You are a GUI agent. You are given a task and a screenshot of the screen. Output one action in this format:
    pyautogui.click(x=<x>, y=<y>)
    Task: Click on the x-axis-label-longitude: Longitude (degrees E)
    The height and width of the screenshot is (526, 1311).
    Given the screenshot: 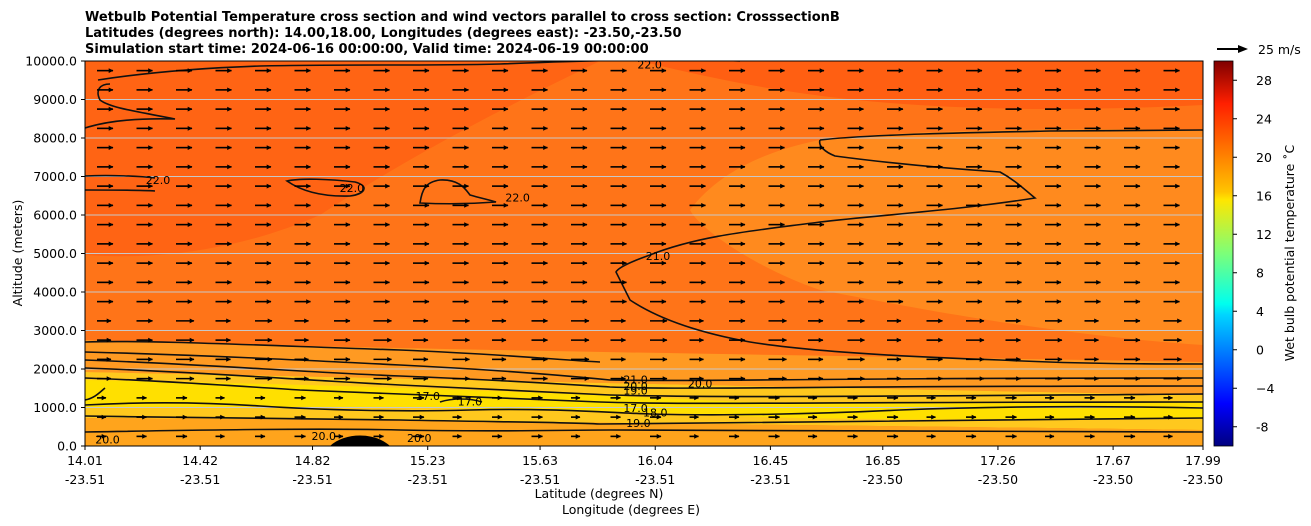 What is the action you would take?
    pyautogui.click(x=631, y=509)
    